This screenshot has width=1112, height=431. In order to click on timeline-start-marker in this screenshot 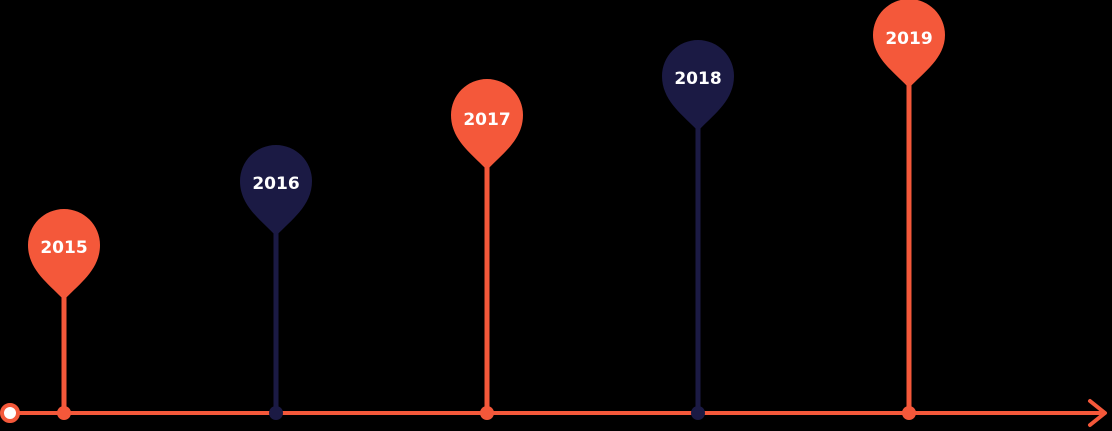, I will do `click(10, 413)`.